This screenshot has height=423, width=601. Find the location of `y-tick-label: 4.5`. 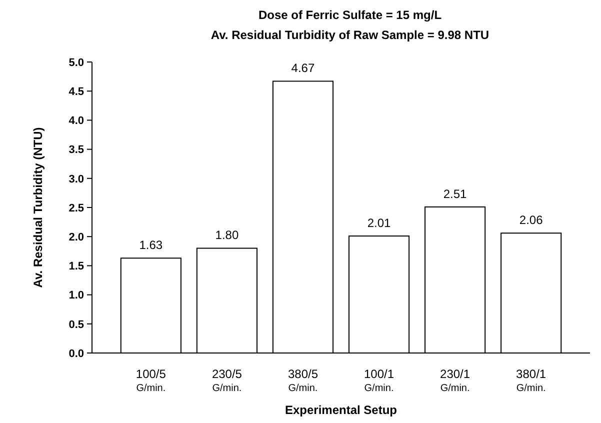

y-tick-label: 4.5 is located at coordinates (76, 92).